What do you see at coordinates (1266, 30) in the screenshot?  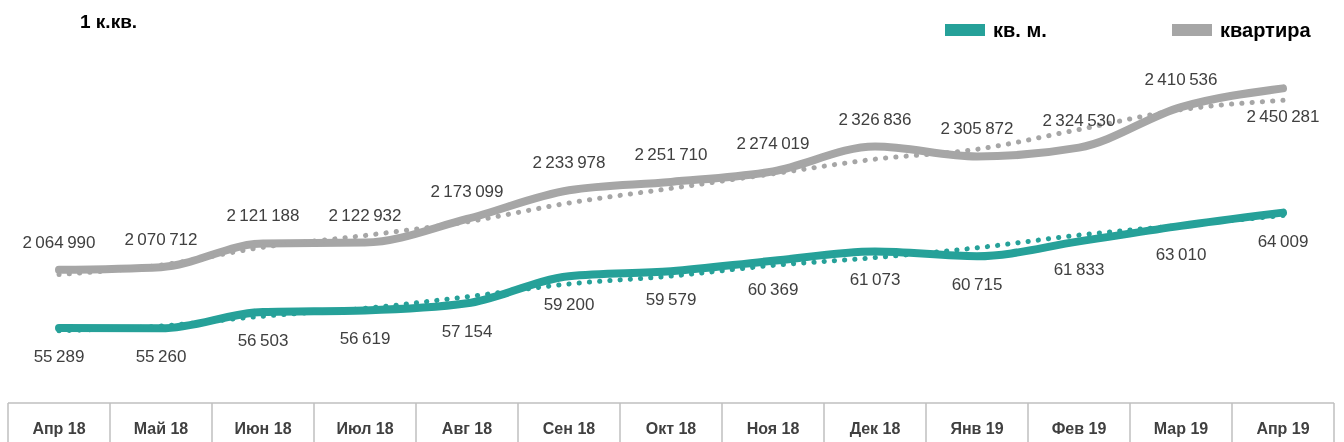 I see `legend-label: квартира` at bounding box center [1266, 30].